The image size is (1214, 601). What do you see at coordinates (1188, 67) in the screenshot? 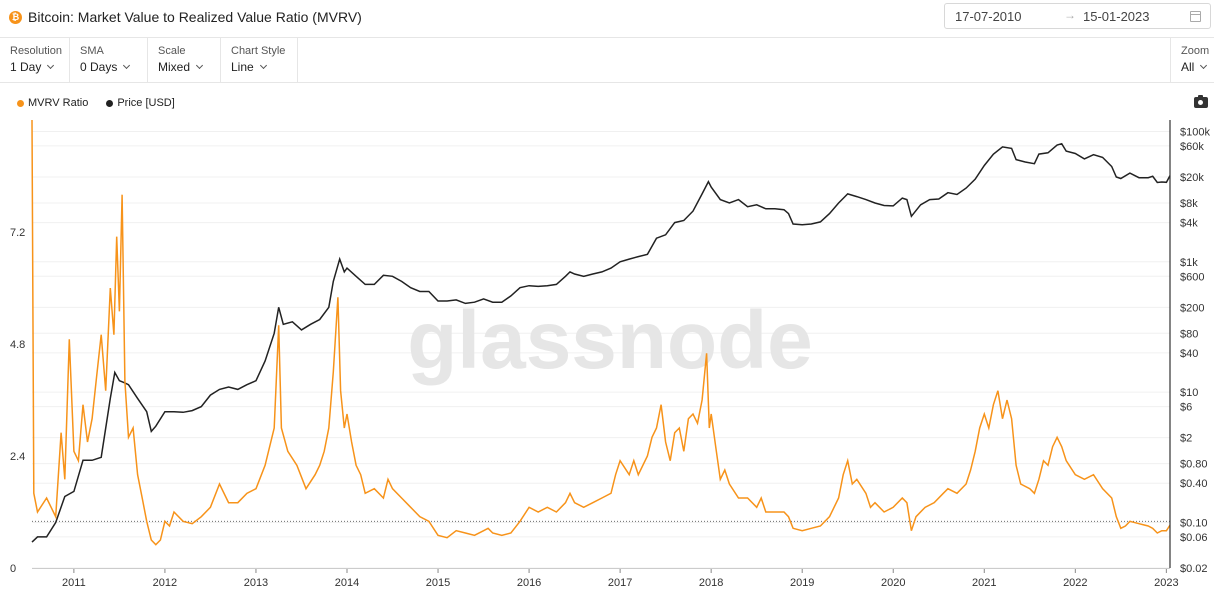
I see `zoom-value-text: All` at bounding box center [1188, 67].